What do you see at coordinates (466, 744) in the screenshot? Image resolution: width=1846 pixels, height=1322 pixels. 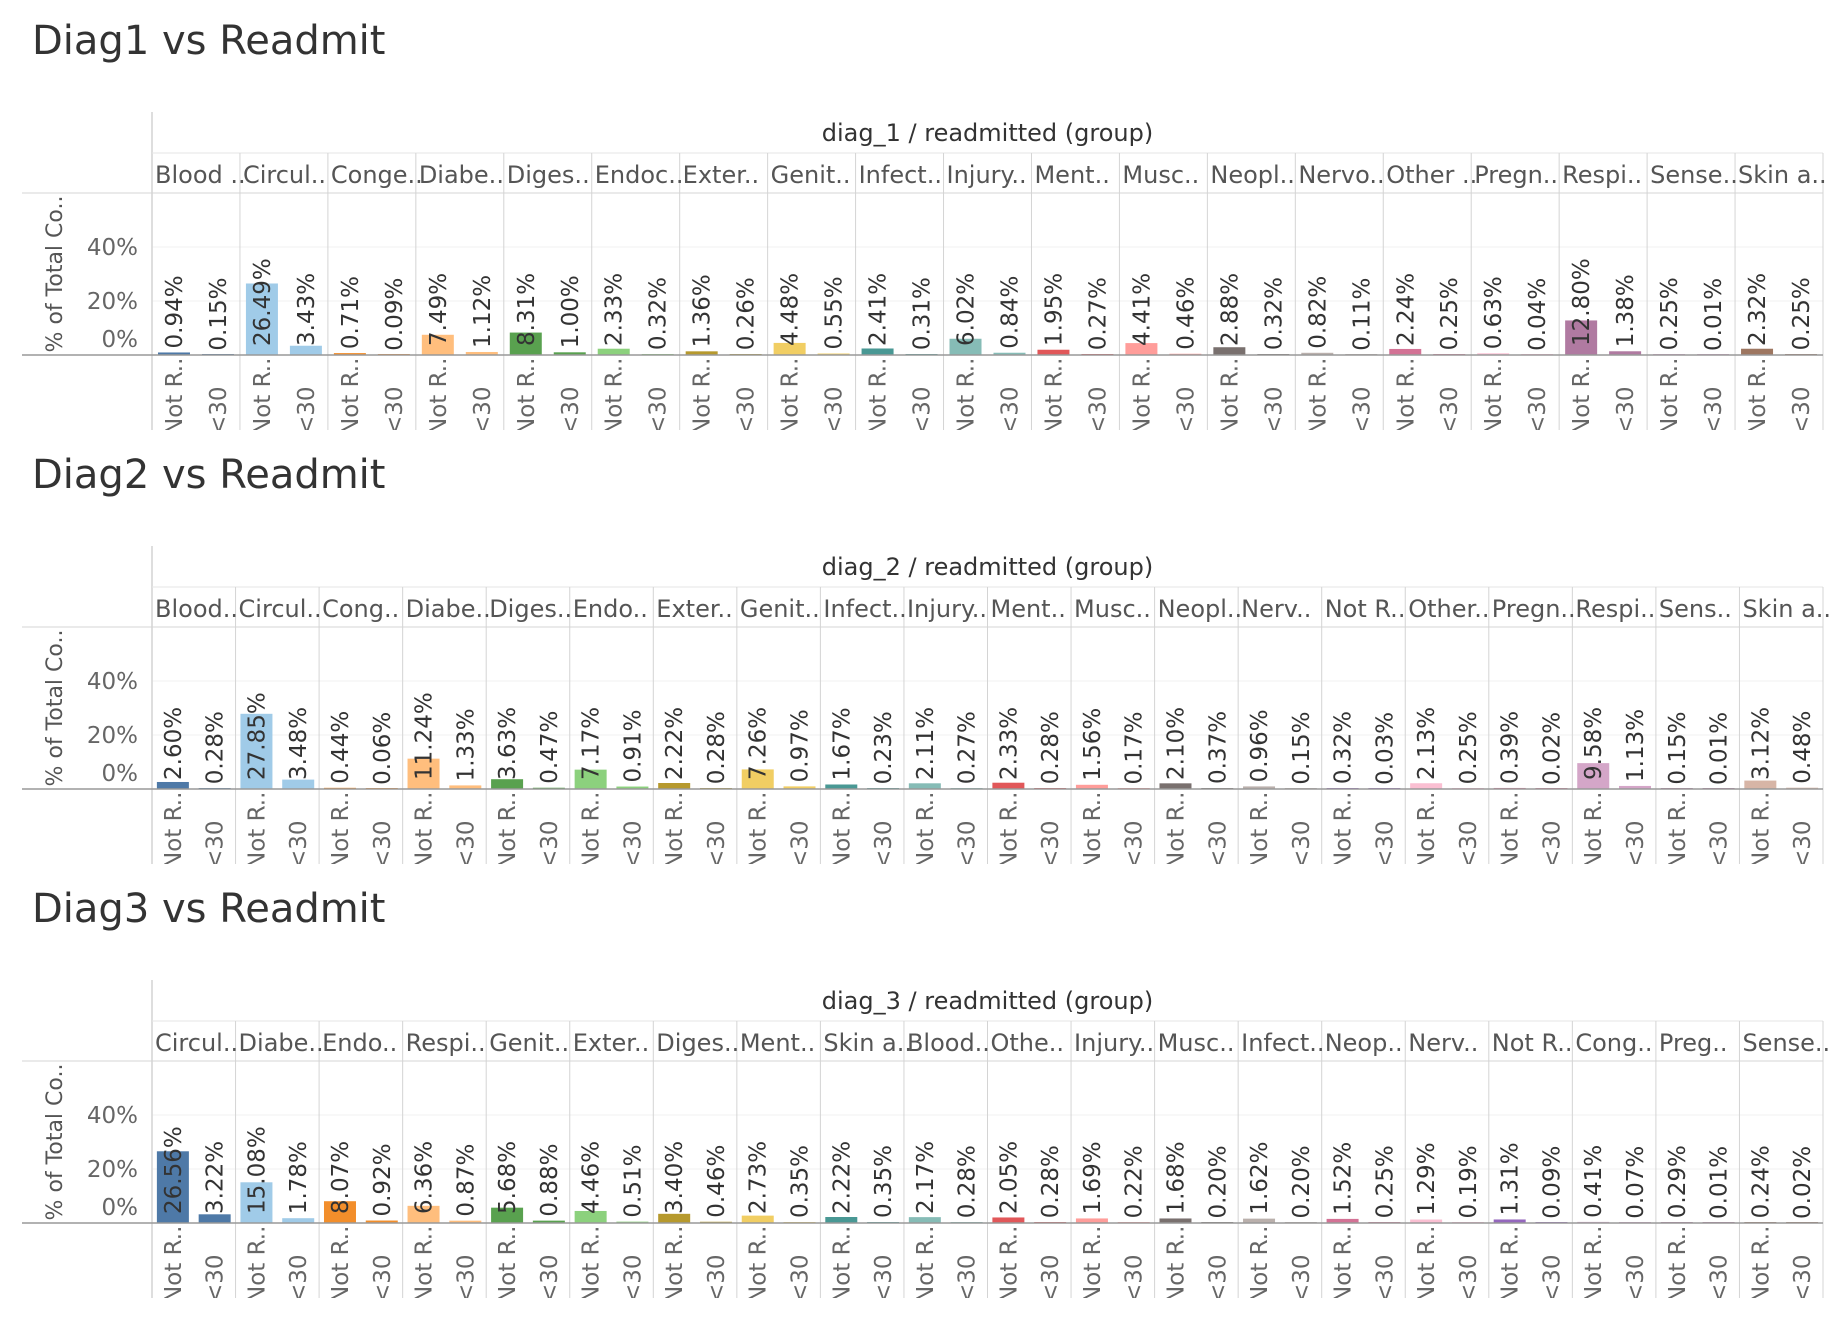 I see `data-label: 1.33%` at bounding box center [466, 744].